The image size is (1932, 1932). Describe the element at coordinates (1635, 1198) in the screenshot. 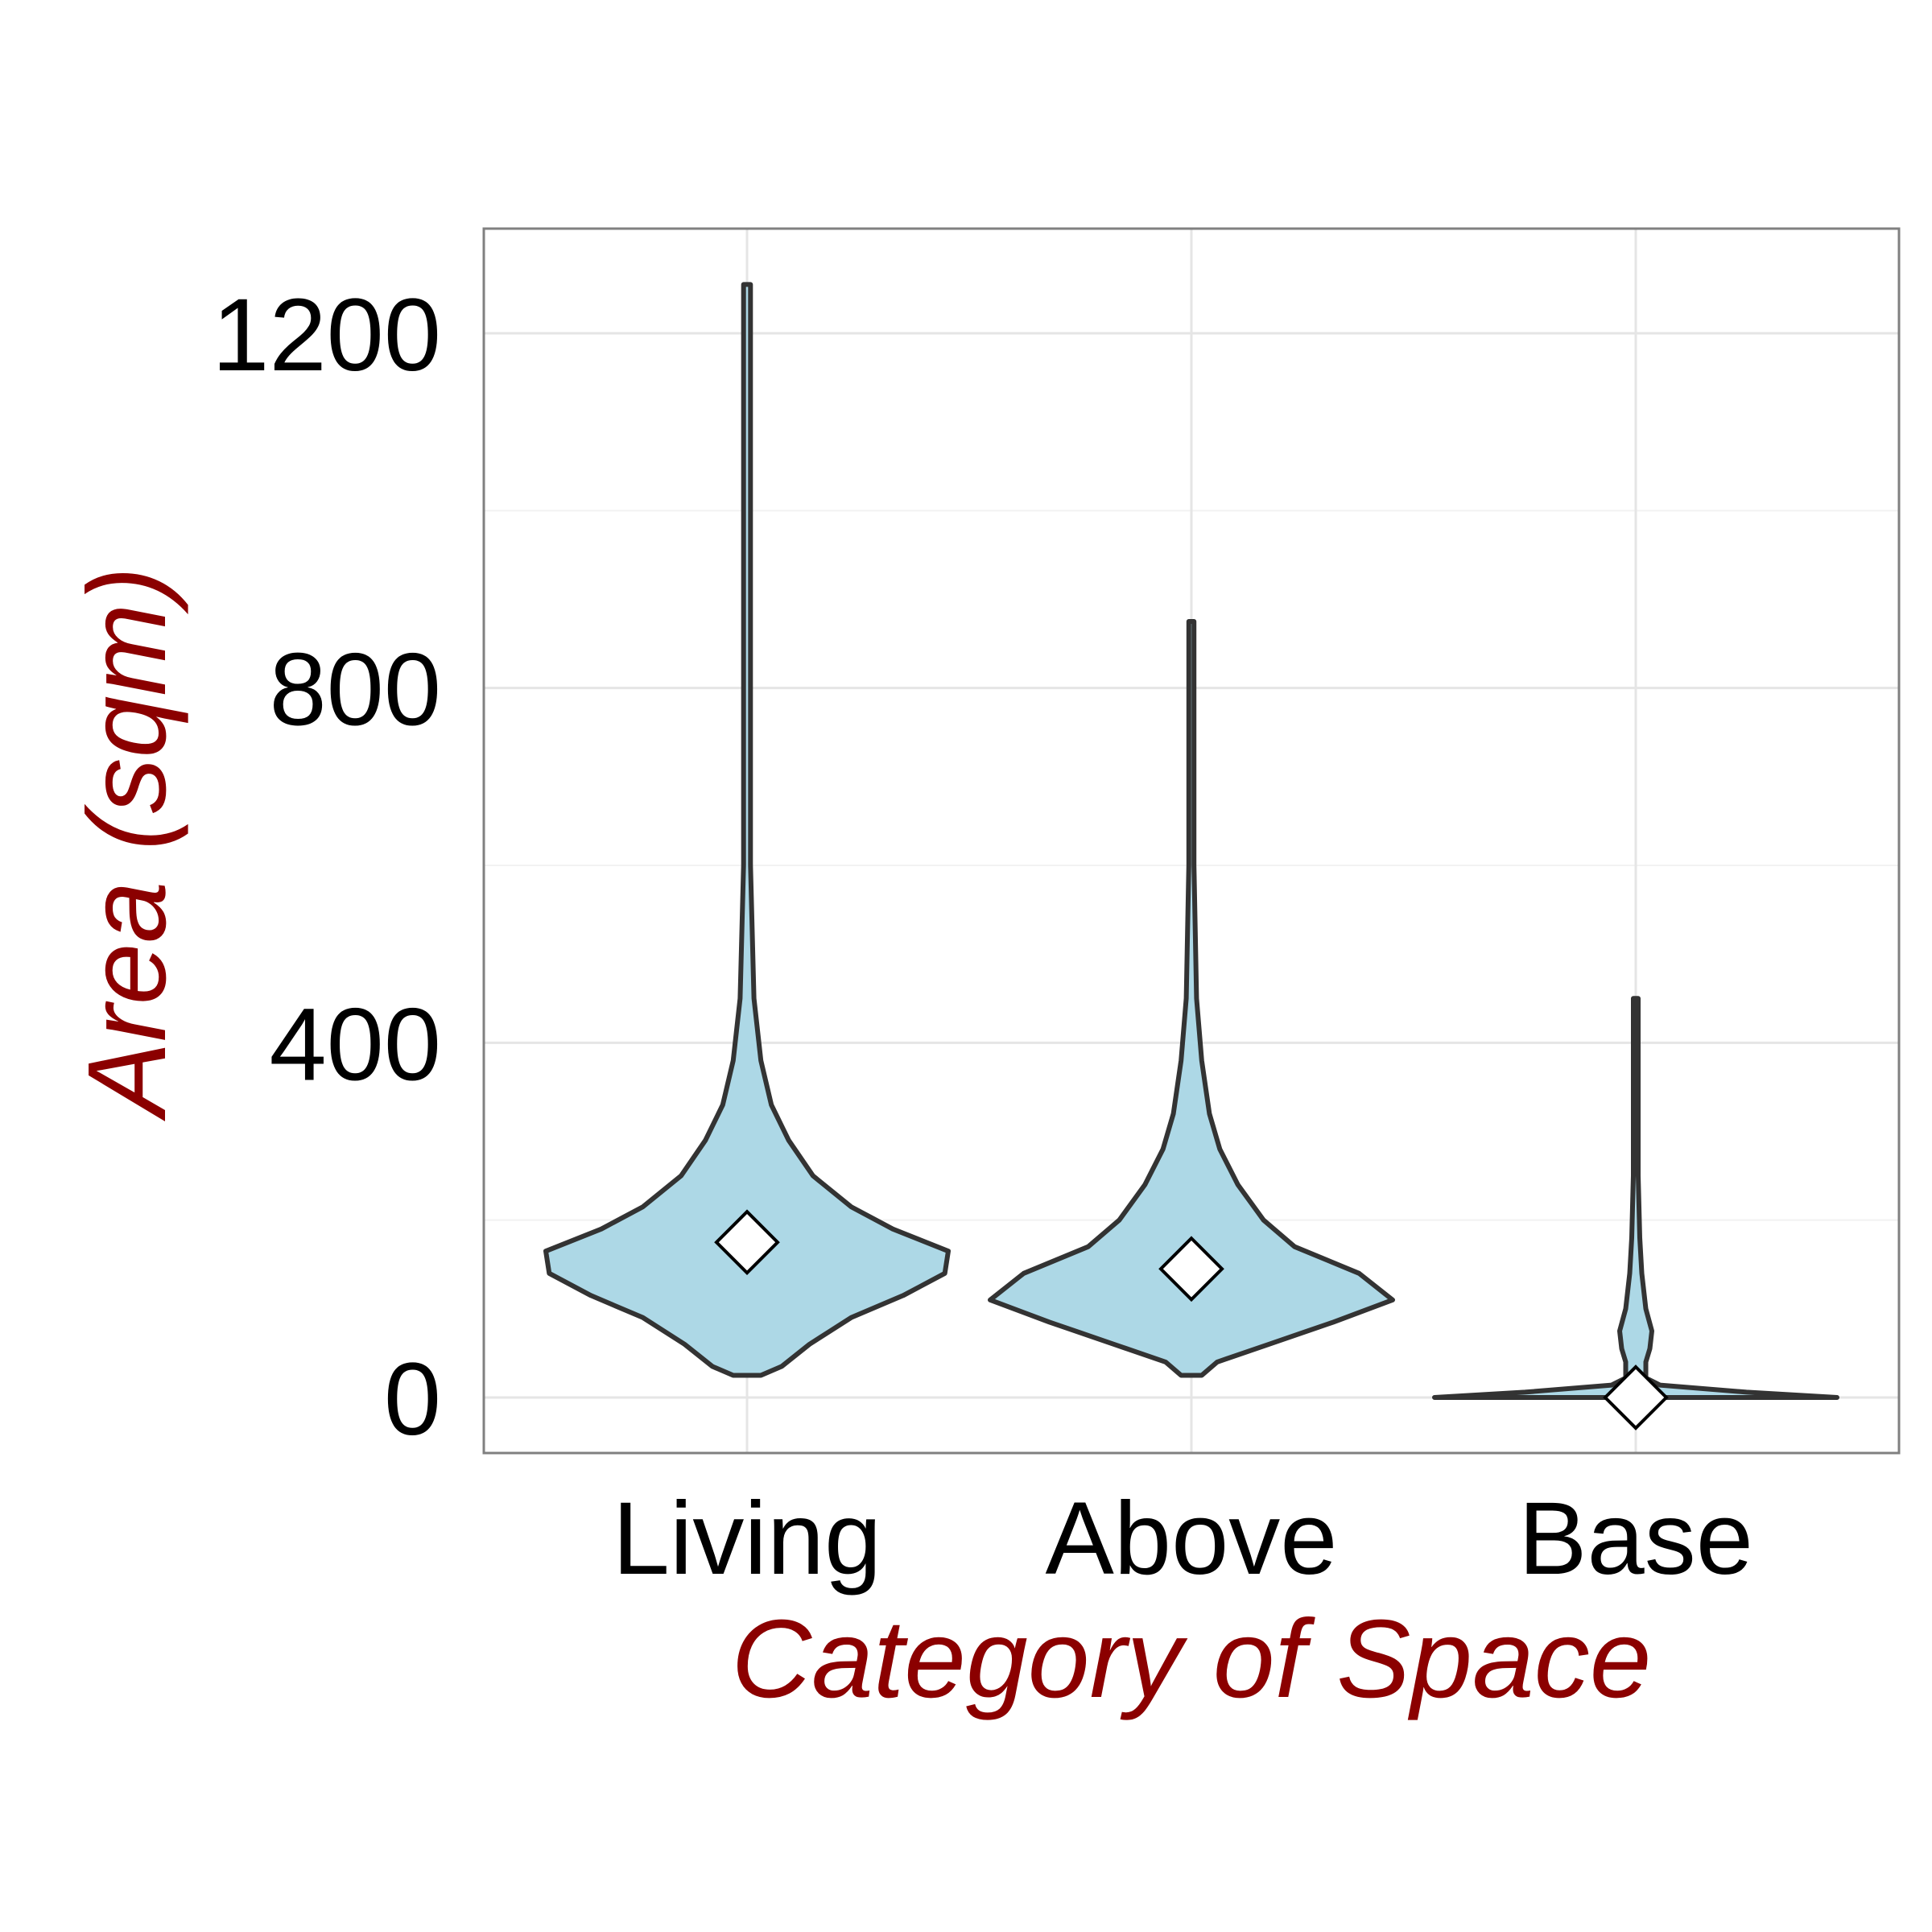

I see `violin-base` at that location.